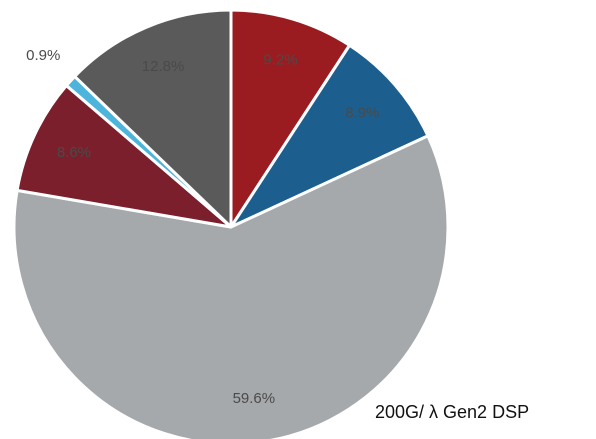  What do you see at coordinates (254, 398) in the screenshot?
I see `data-label: 59.6%` at bounding box center [254, 398].